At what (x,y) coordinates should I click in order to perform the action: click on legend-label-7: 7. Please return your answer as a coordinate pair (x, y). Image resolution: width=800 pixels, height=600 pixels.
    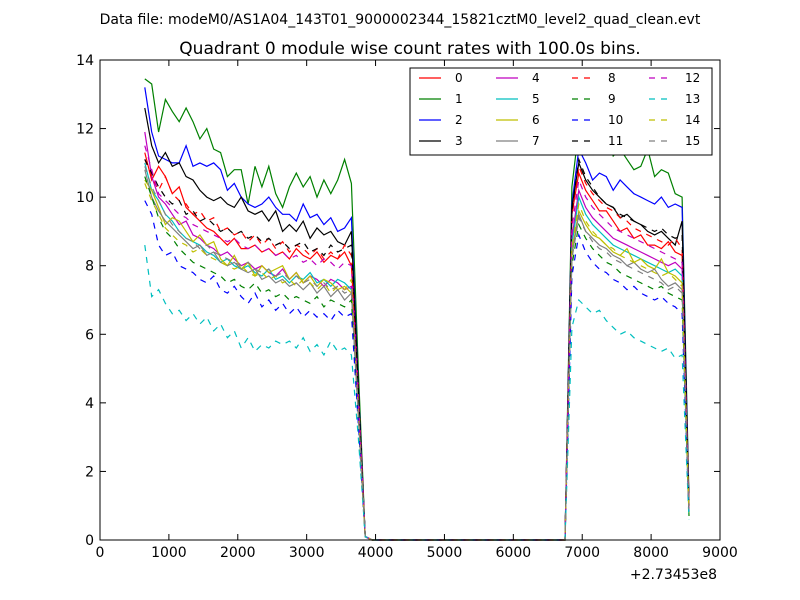
    Looking at the image, I should click on (536, 141).